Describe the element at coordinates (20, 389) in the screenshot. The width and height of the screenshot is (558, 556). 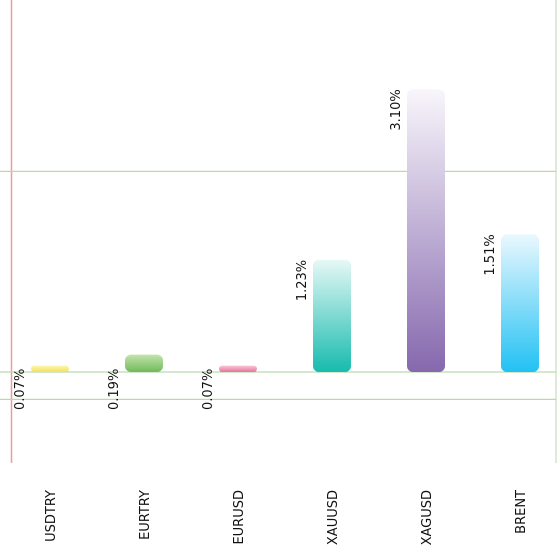
I see `data-label-usdtry: 0.07%` at that location.